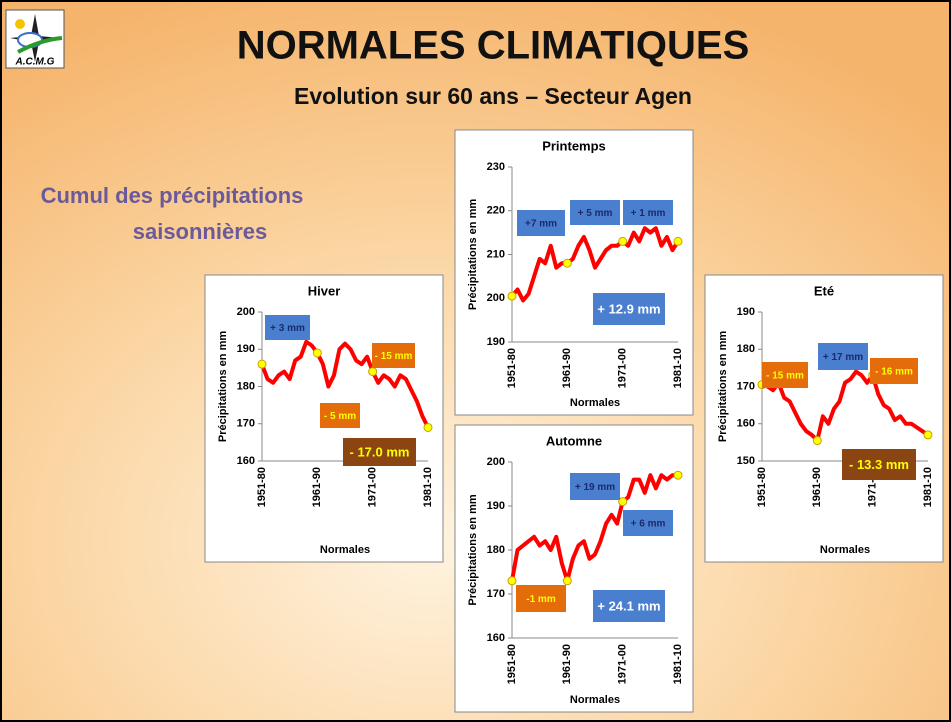  What do you see at coordinates (746, 461) in the screenshot?
I see `y-tick-label: 150` at bounding box center [746, 461].